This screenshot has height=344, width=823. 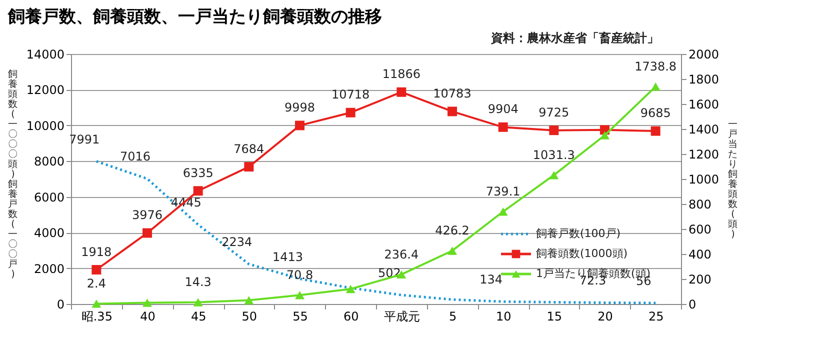 I want to click on data-label: 11866, so click(x=401, y=74).